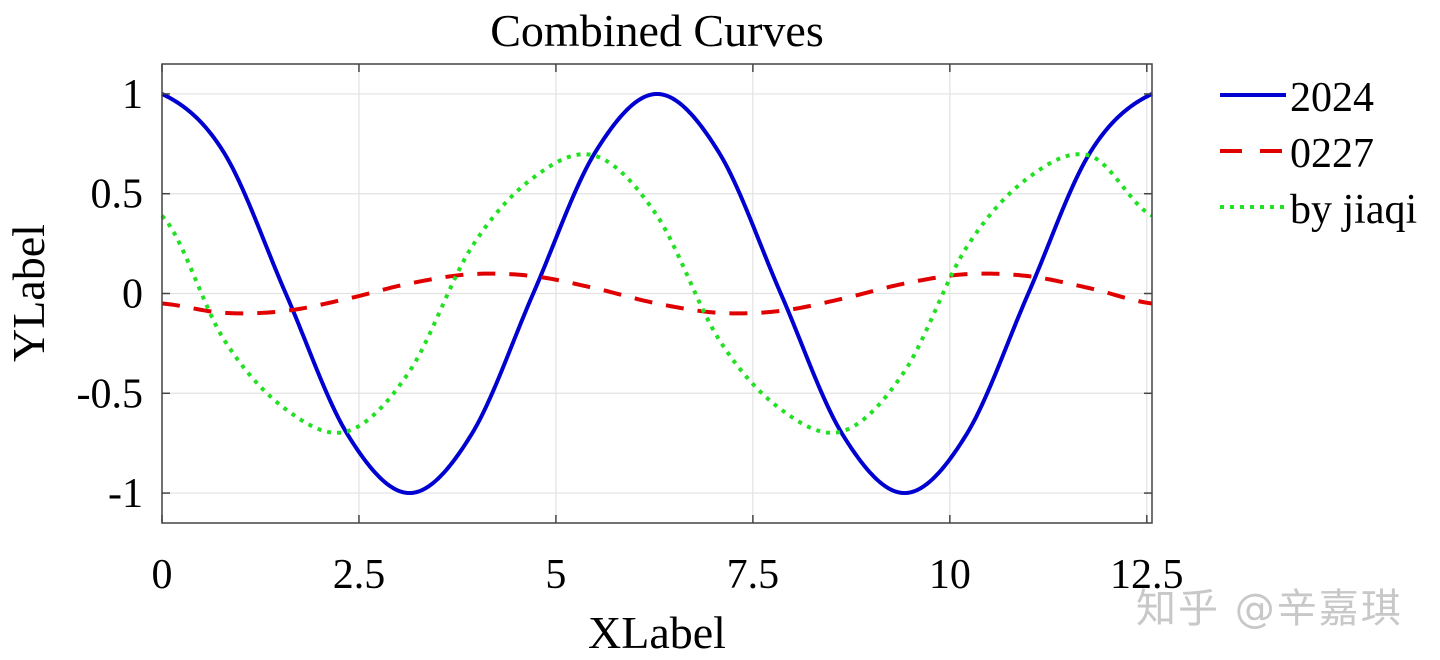  I want to click on x-tick-label: 2.5, so click(359, 575).